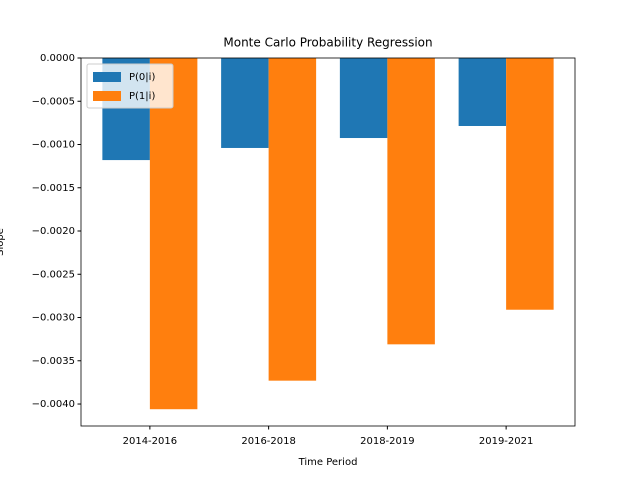 This screenshot has width=640, height=480. I want to click on y-tick-label: −0.0030, so click(53, 318).